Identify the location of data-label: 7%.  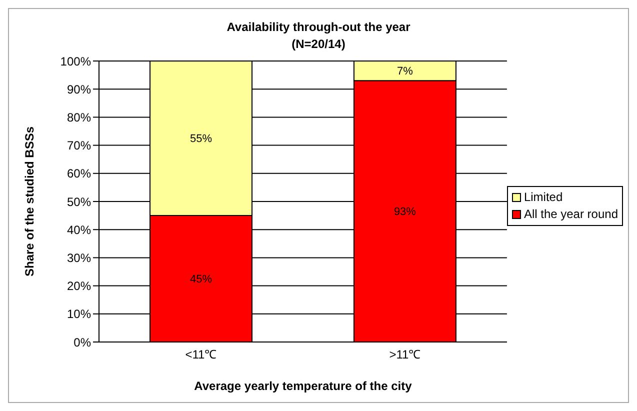
(405, 72).